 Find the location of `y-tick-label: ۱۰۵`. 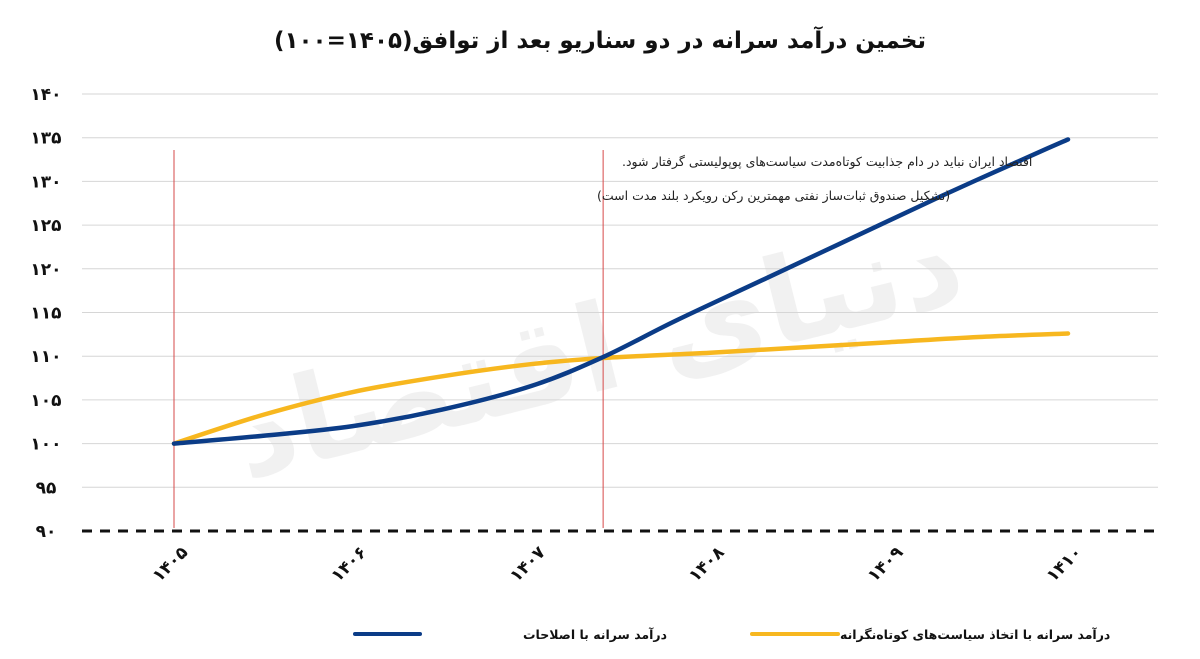

y-tick-label: ۱۰۵ is located at coordinates (45, 401).